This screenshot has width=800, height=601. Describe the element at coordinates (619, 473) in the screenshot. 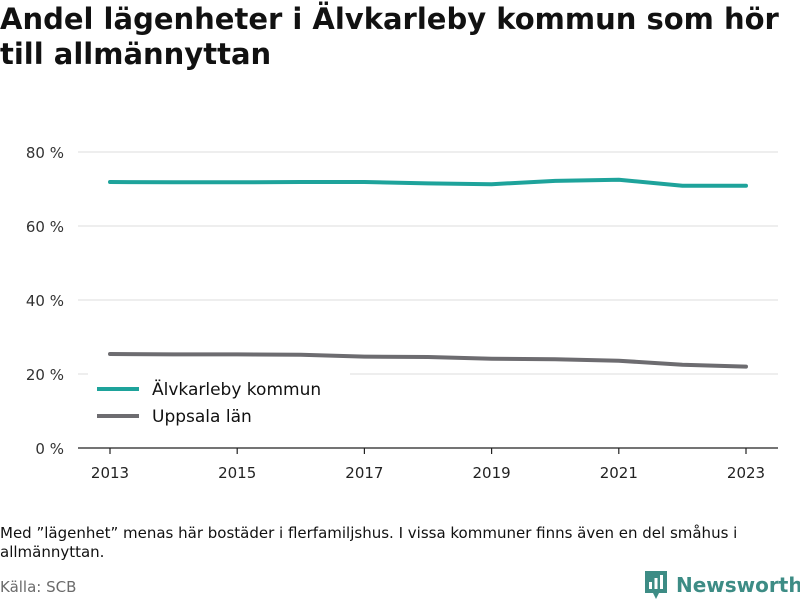

I see `x-tick-label: 2021` at that location.